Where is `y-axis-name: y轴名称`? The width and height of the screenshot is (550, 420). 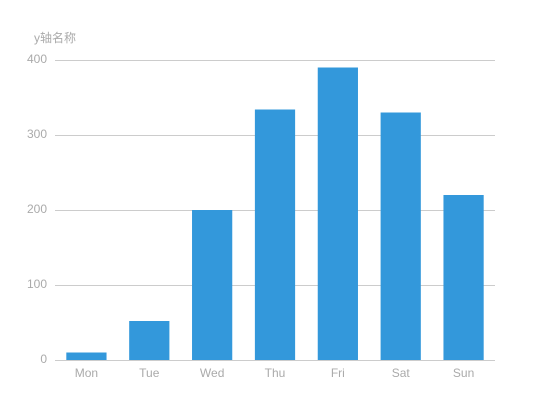 y-axis-name: y轴名称 is located at coordinates (55, 37).